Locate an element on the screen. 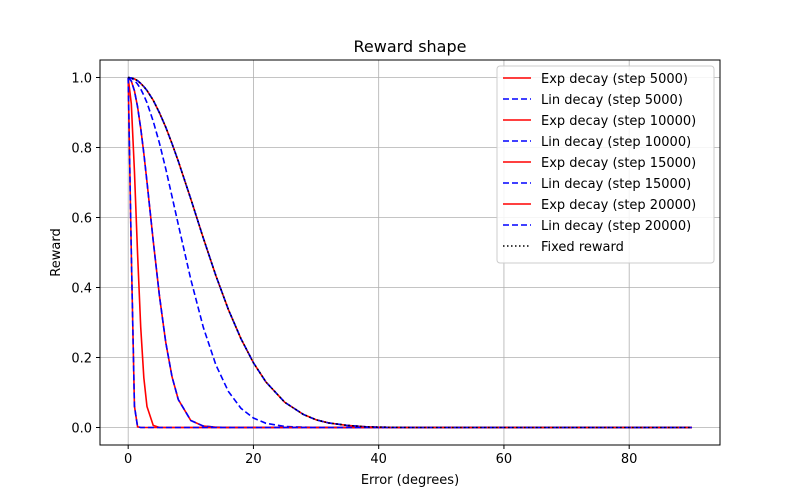  y-tick-label: 0.0 is located at coordinates (81, 429).